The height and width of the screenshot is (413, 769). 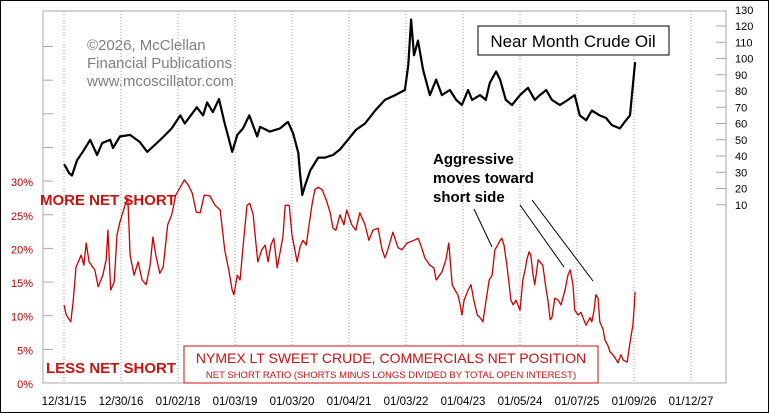 What do you see at coordinates (406, 402) in the screenshot?
I see `x-tick-label: 01/03/22` at bounding box center [406, 402].